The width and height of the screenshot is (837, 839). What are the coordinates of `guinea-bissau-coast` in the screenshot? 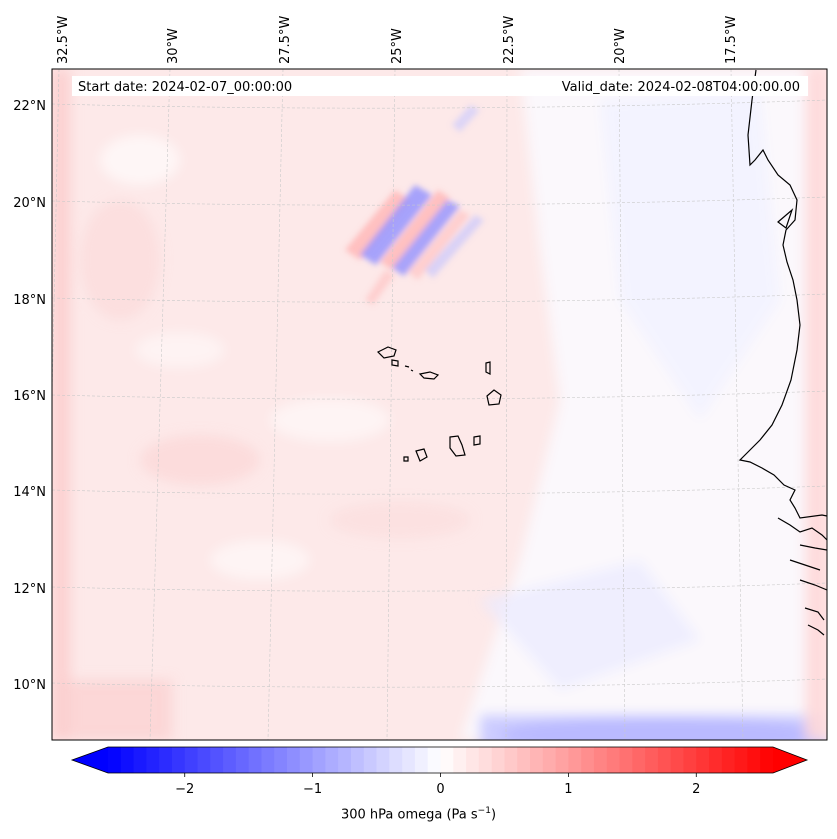 It's located at (802, 576).